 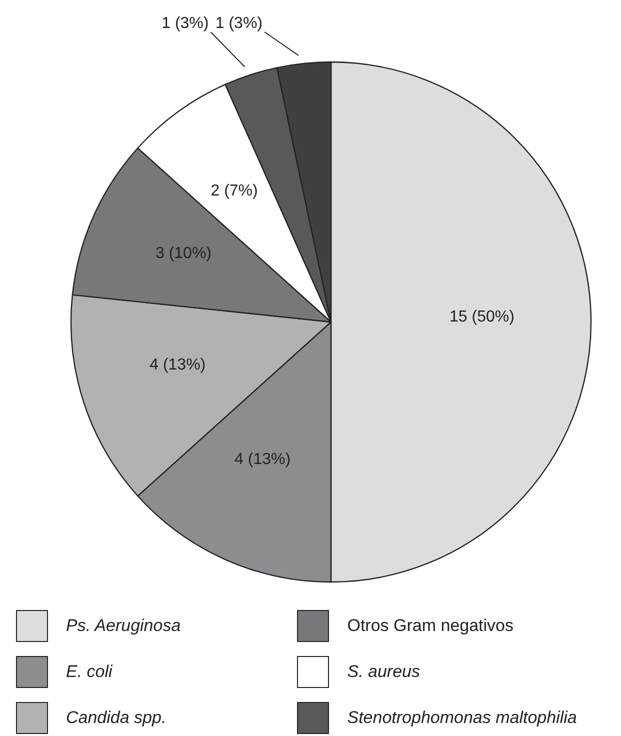 What do you see at coordinates (123, 626) in the screenshot?
I see `legend-label: Ps. Aeruginosa` at bounding box center [123, 626].